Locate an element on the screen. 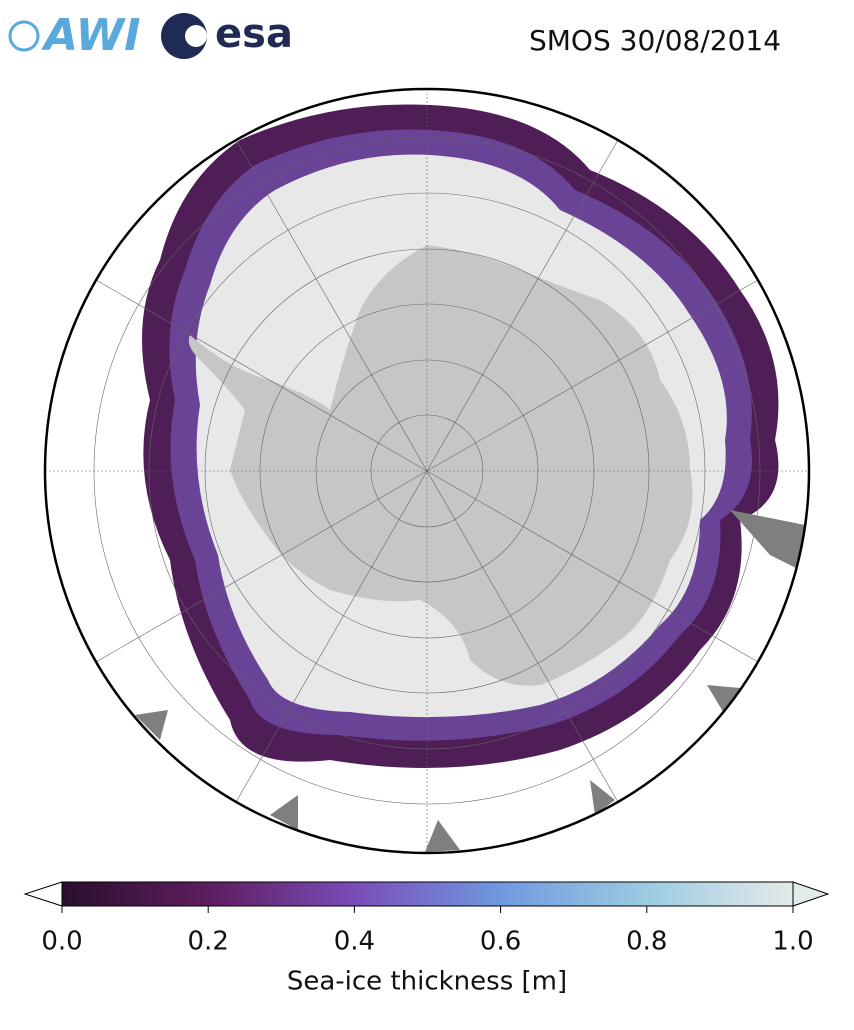  colorbar-ticks: 0.0 0.2 0.4 0.6 0.8 1.0 is located at coordinates (427, 931).